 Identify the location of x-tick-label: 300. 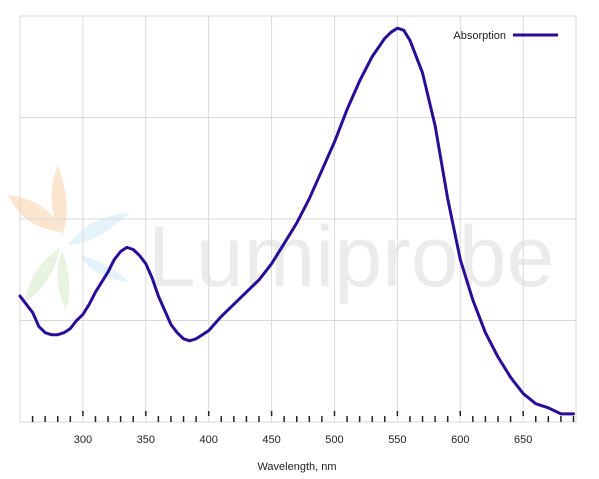
(83, 440).